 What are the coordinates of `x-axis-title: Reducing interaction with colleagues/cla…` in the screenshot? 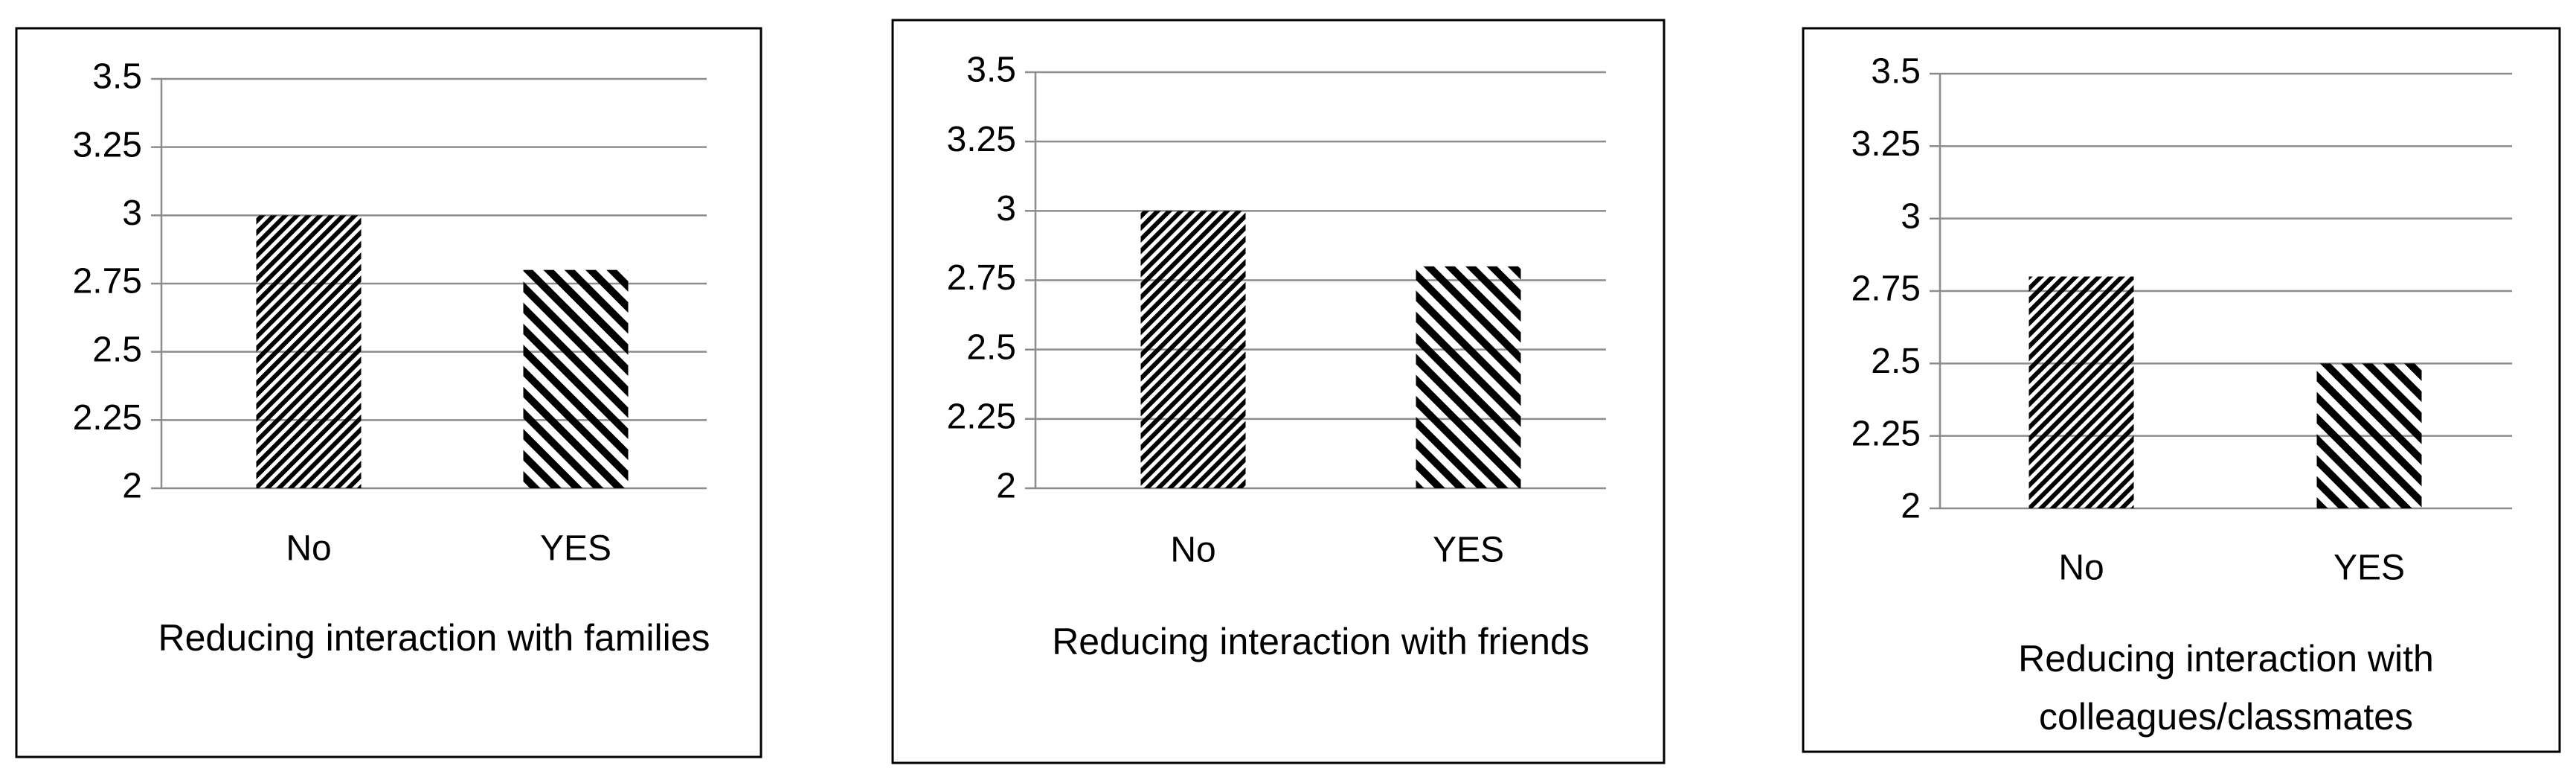 It's located at (2226, 688).